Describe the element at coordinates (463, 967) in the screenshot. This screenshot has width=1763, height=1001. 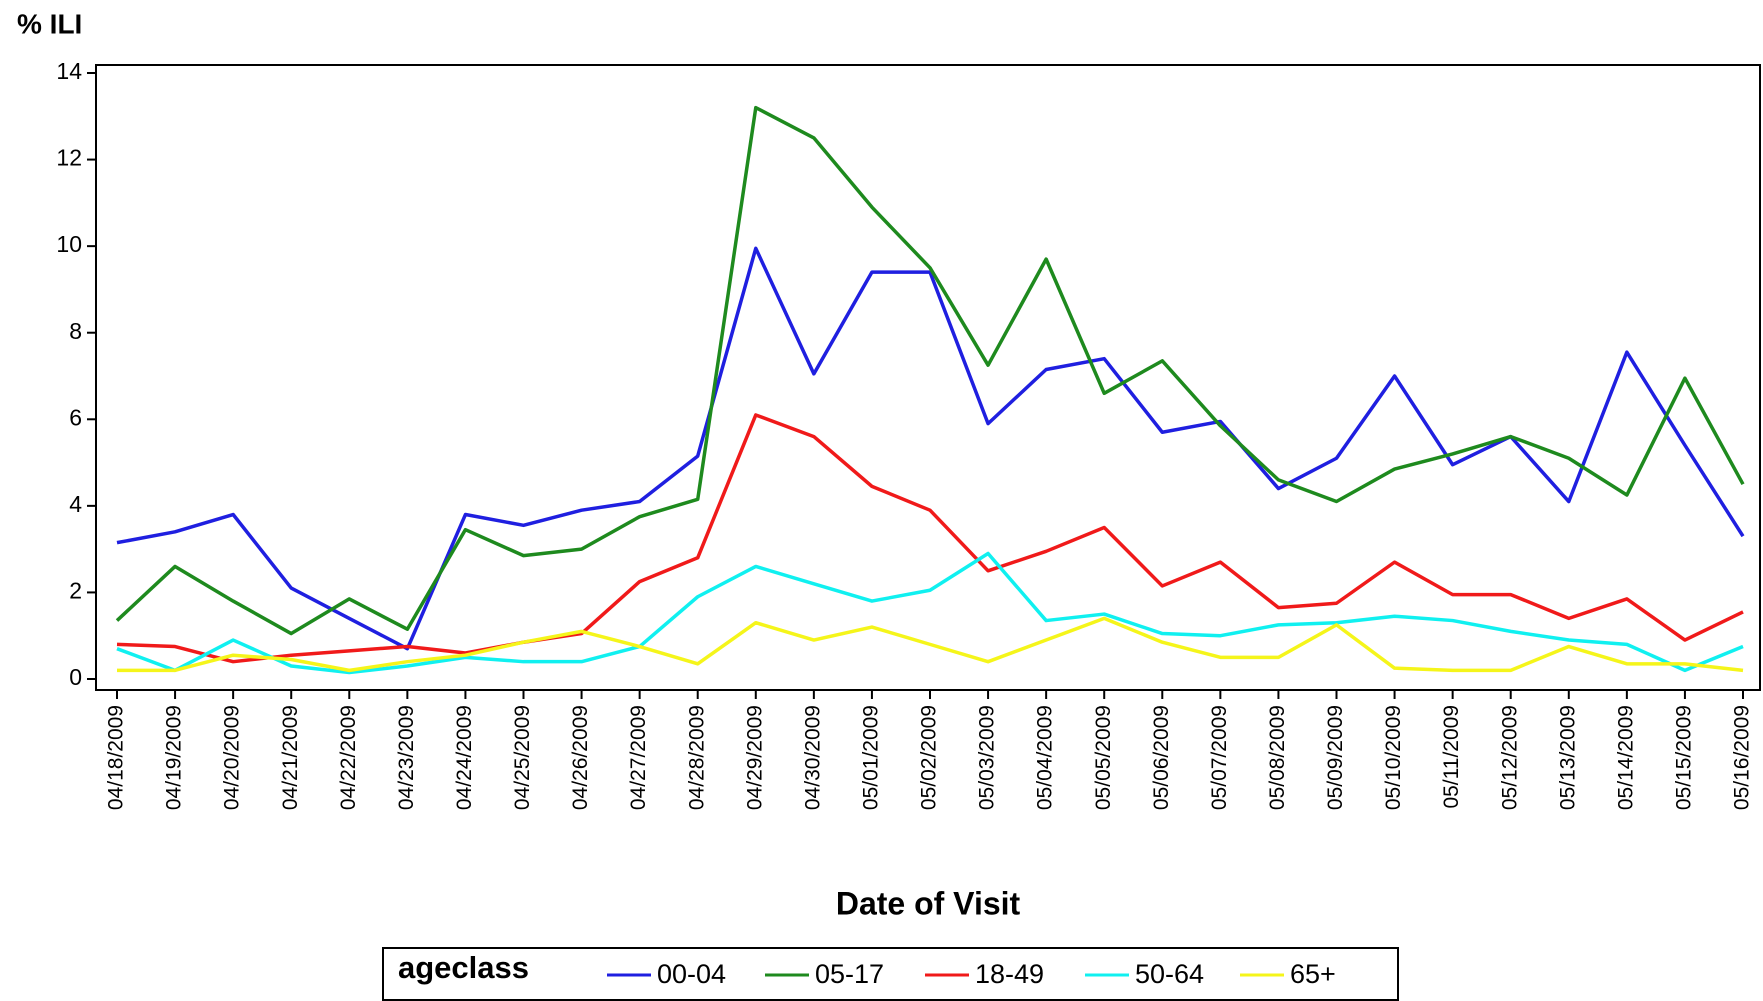
I see `legend-title: ageclass` at that location.